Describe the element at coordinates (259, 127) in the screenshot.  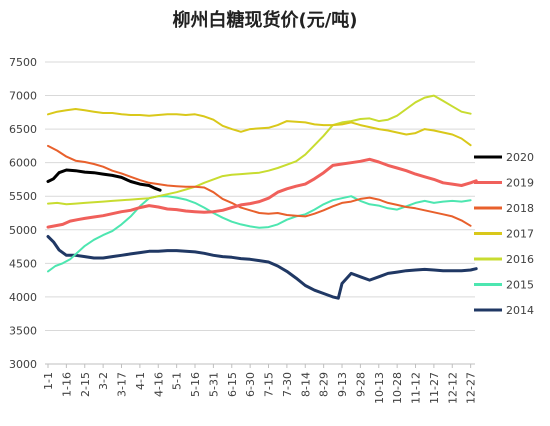
I see `series-line-2017` at that location.